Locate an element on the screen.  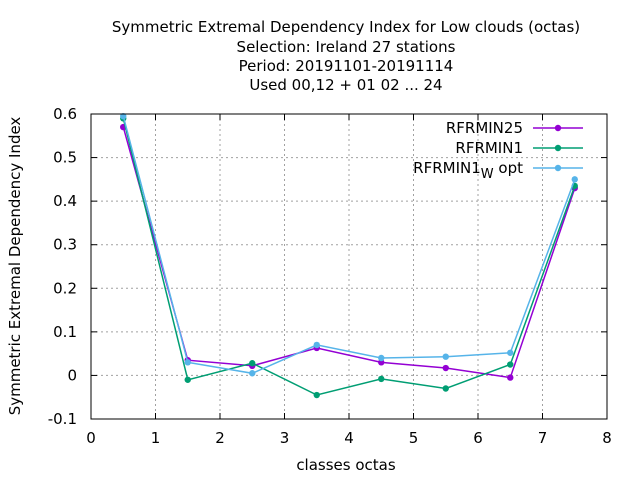
legend-entry-1: RFRMIN25 is located at coordinates (514, 128).